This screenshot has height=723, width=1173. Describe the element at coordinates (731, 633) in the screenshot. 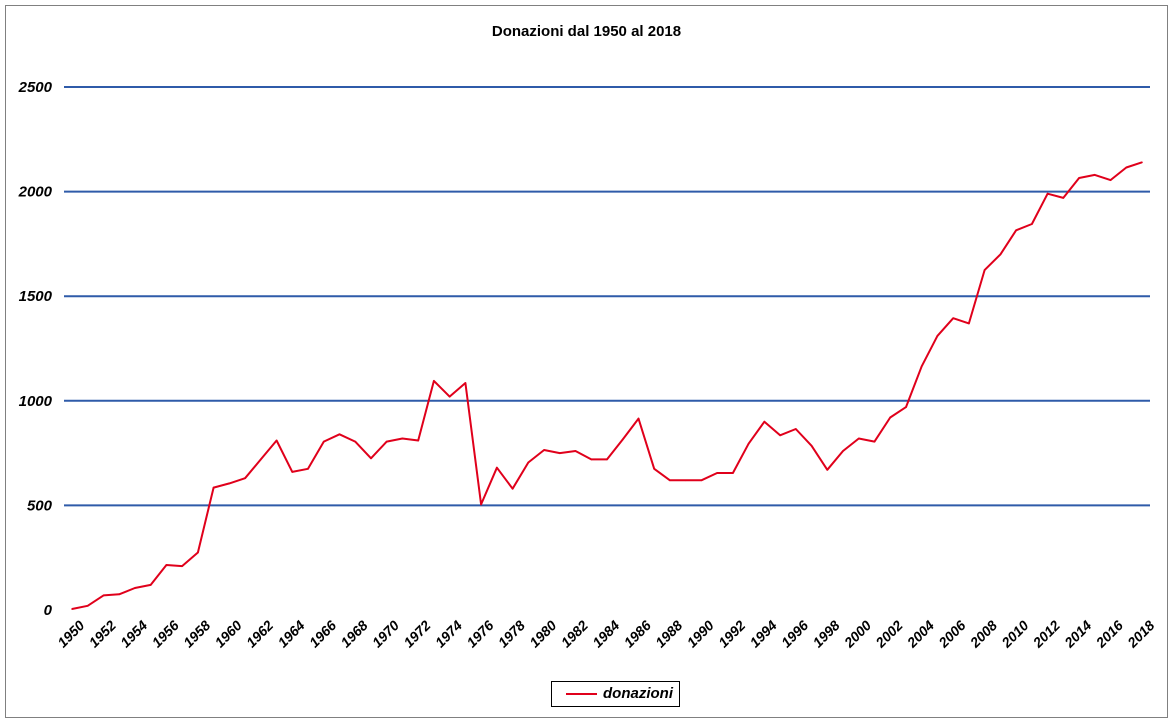

I see `x-tick-label: 1992` at that location.